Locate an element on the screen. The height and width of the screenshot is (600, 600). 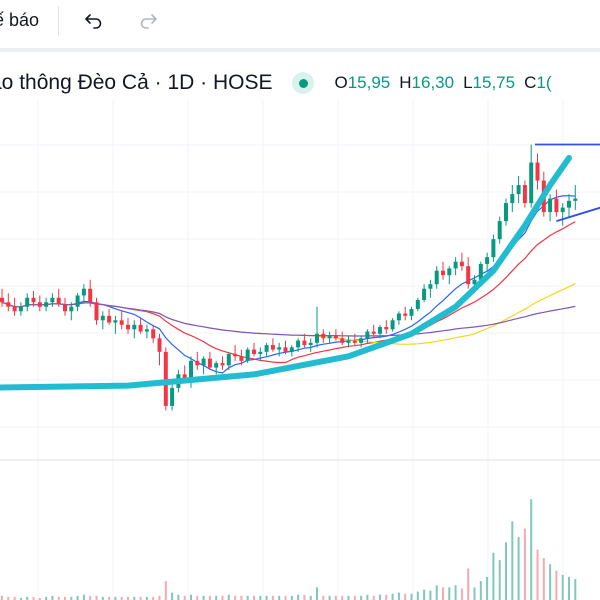
alert-button: ế báo is located at coordinates (20, 20).